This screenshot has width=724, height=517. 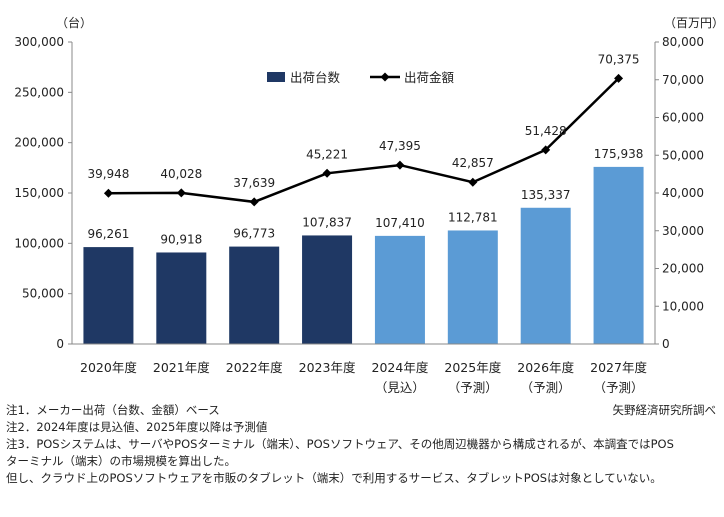 What do you see at coordinates (181, 174) in the screenshot?
I see `line-value-label: 40,028` at bounding box center [181, 174].